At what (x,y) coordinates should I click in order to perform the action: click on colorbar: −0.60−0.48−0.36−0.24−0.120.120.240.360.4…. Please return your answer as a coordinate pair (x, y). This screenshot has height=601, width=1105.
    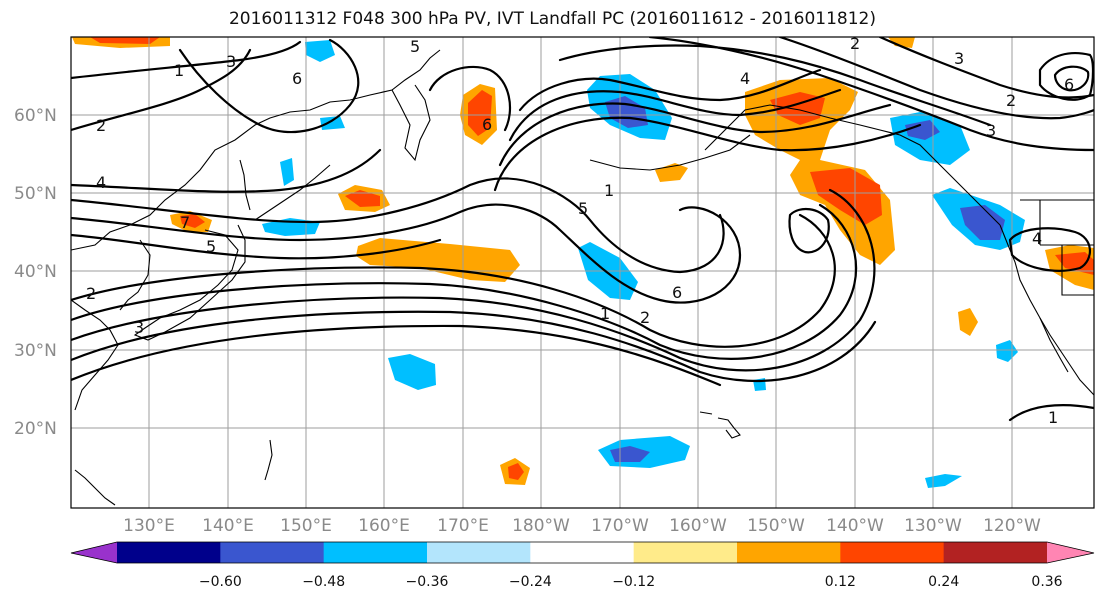
    Looking at the image, I should click on (582, 565).